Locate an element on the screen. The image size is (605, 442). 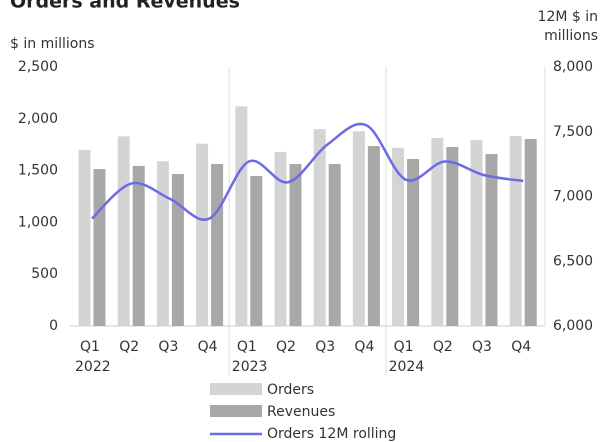
y2-tick-label: 7,500 is located at coordinates (573, 132).